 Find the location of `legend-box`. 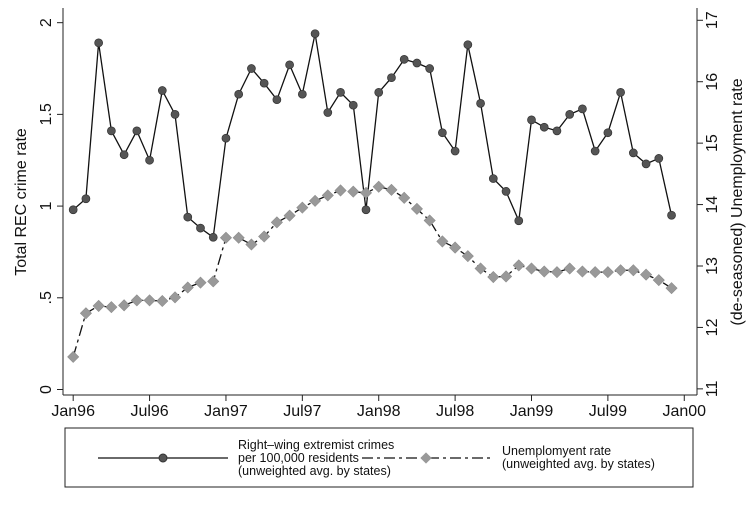

legend-box is located at coordinates (379, 457).